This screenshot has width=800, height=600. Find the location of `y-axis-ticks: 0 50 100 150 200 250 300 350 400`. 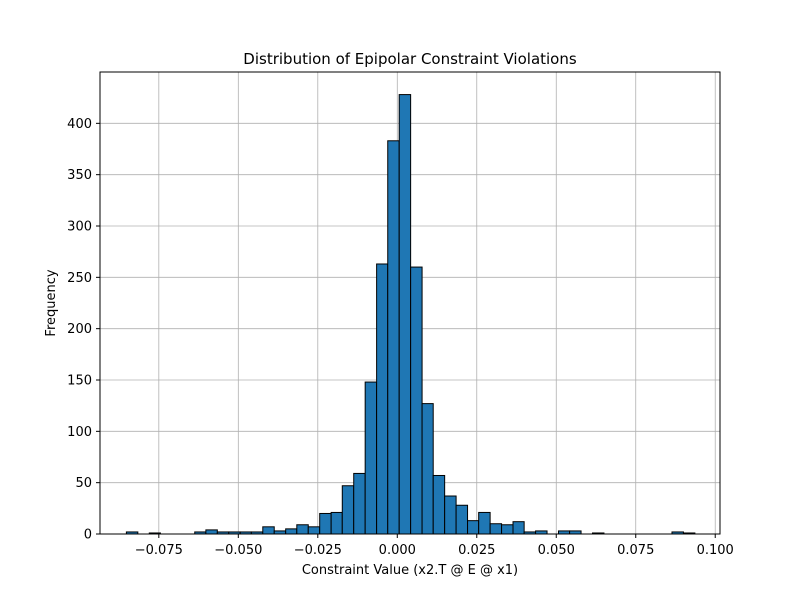

y-axis-ticks: 0 50 100 150 200 250 300 350 400 is located at coordinates (83, 330).